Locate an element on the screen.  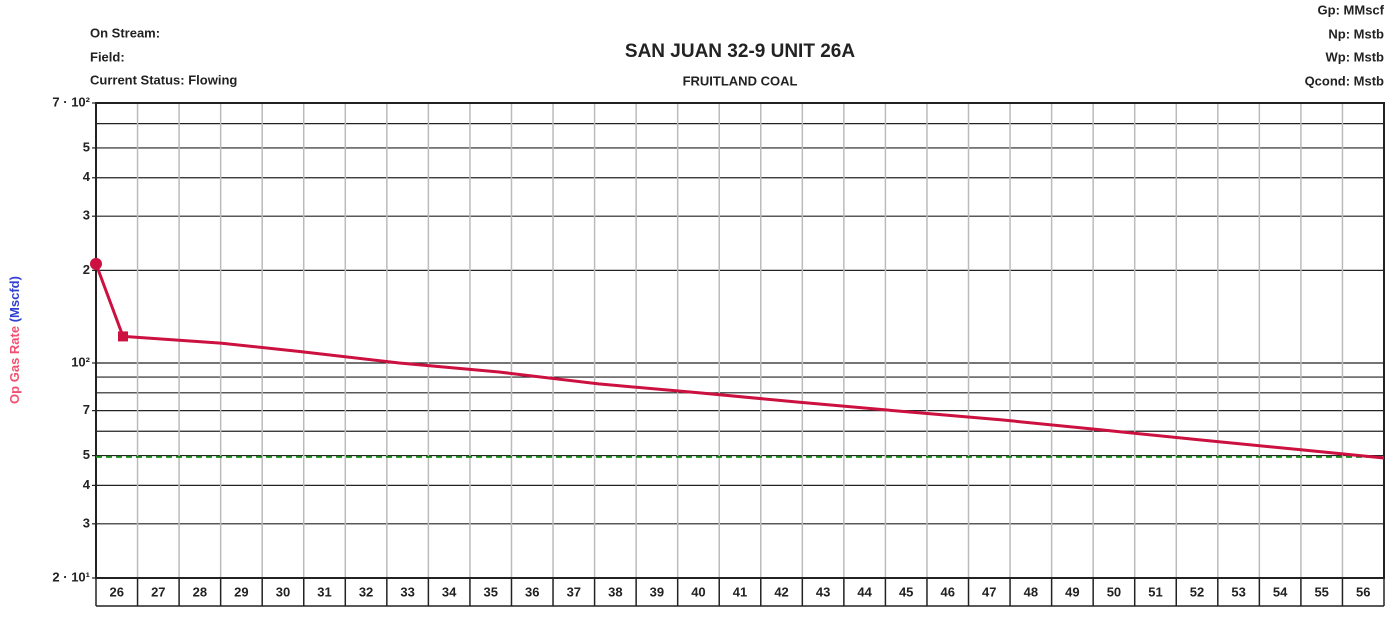
y-tick-label: 2 · 10¹ is located at coordinates (71, 576).